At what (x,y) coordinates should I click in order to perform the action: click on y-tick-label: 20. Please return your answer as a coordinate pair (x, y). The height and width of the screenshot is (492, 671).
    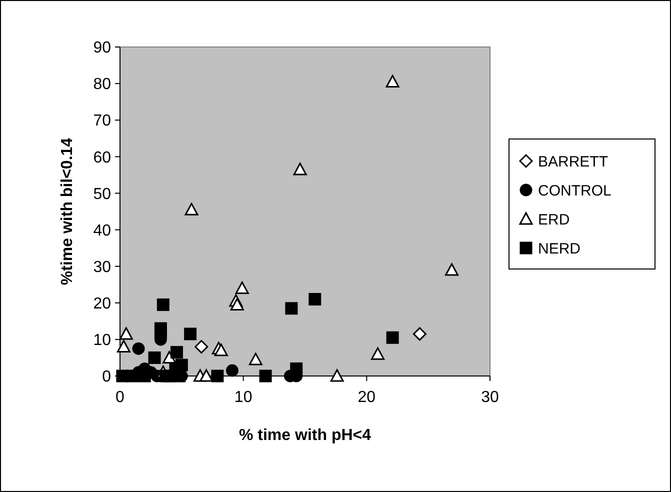
    Looking at the image, I should click on (102, 303).